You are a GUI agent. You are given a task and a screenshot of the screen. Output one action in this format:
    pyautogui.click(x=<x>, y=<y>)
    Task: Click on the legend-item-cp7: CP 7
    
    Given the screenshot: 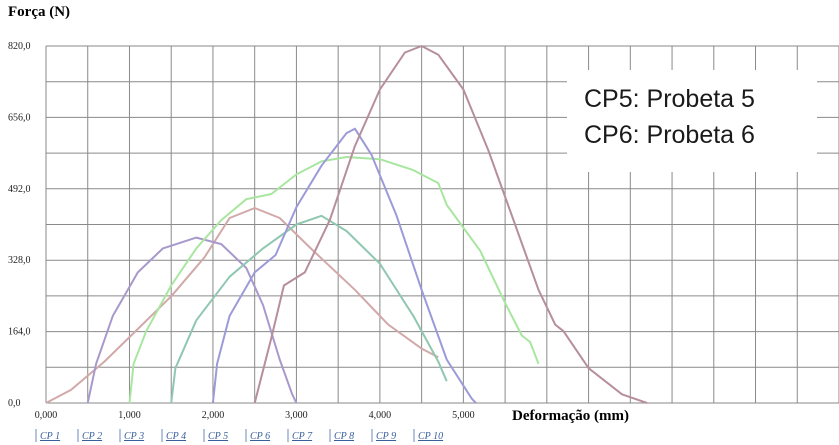 What is the action you would take?
    pyautogui.click(x=302, y=436)
    